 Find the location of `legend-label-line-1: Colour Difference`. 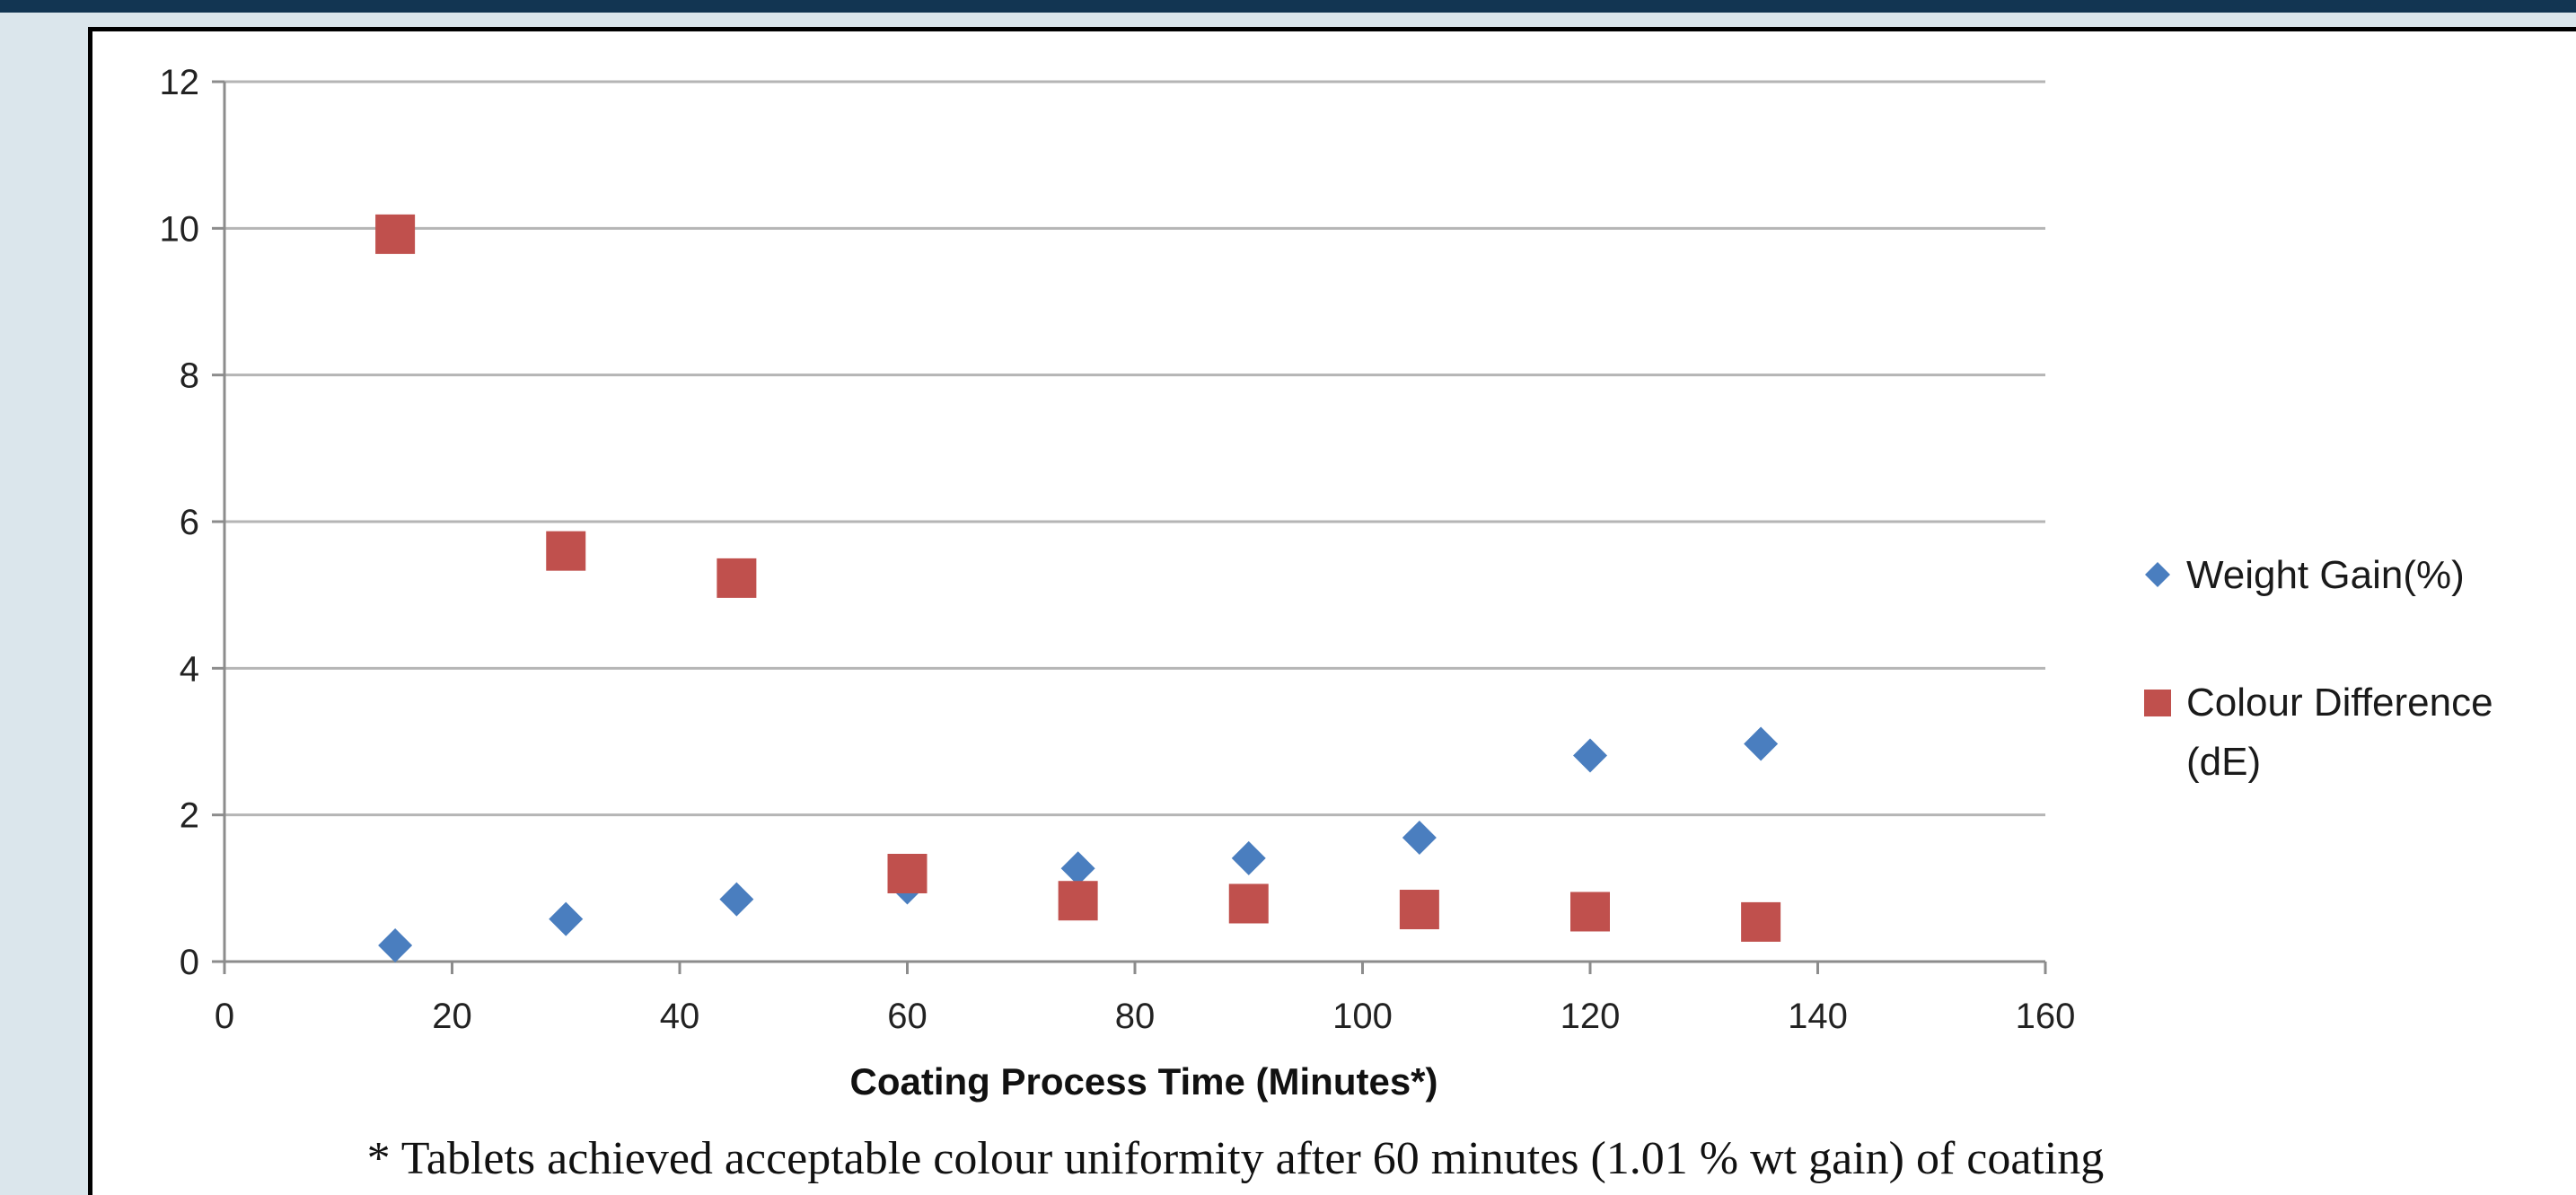

legend-label-line-1: Colour Difference is located at coordinates (2339, 703).